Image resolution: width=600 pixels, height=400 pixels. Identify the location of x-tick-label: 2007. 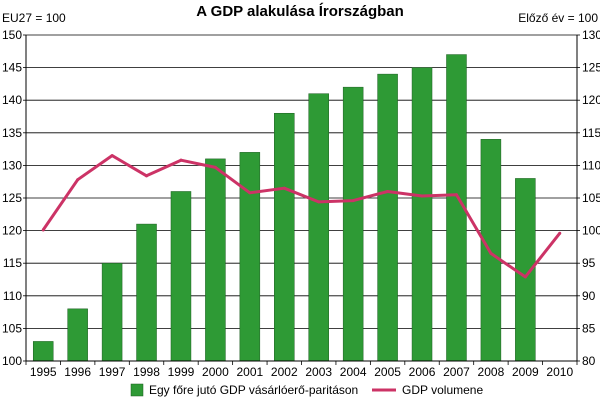
(456, 372).